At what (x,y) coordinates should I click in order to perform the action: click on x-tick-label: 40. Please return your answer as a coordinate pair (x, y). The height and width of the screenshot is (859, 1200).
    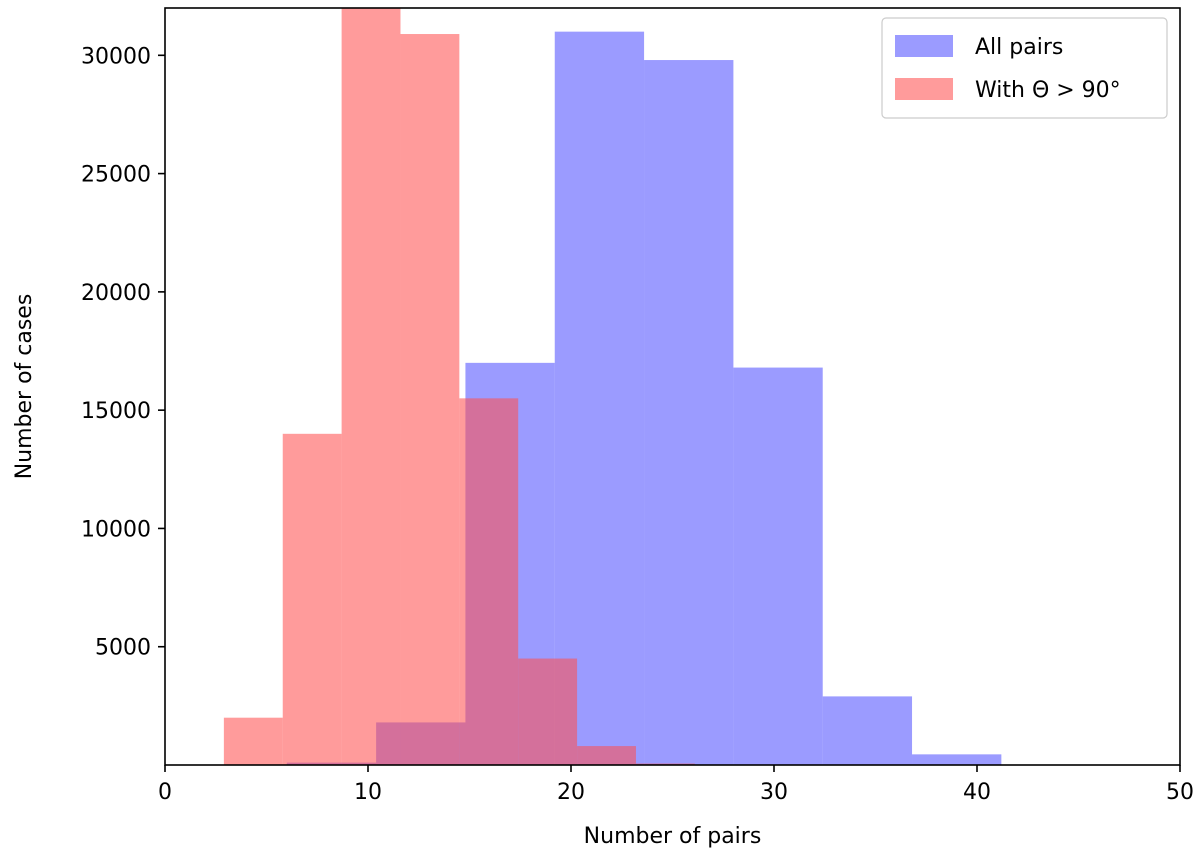
    Looking at the image, I should click on (977, 792).